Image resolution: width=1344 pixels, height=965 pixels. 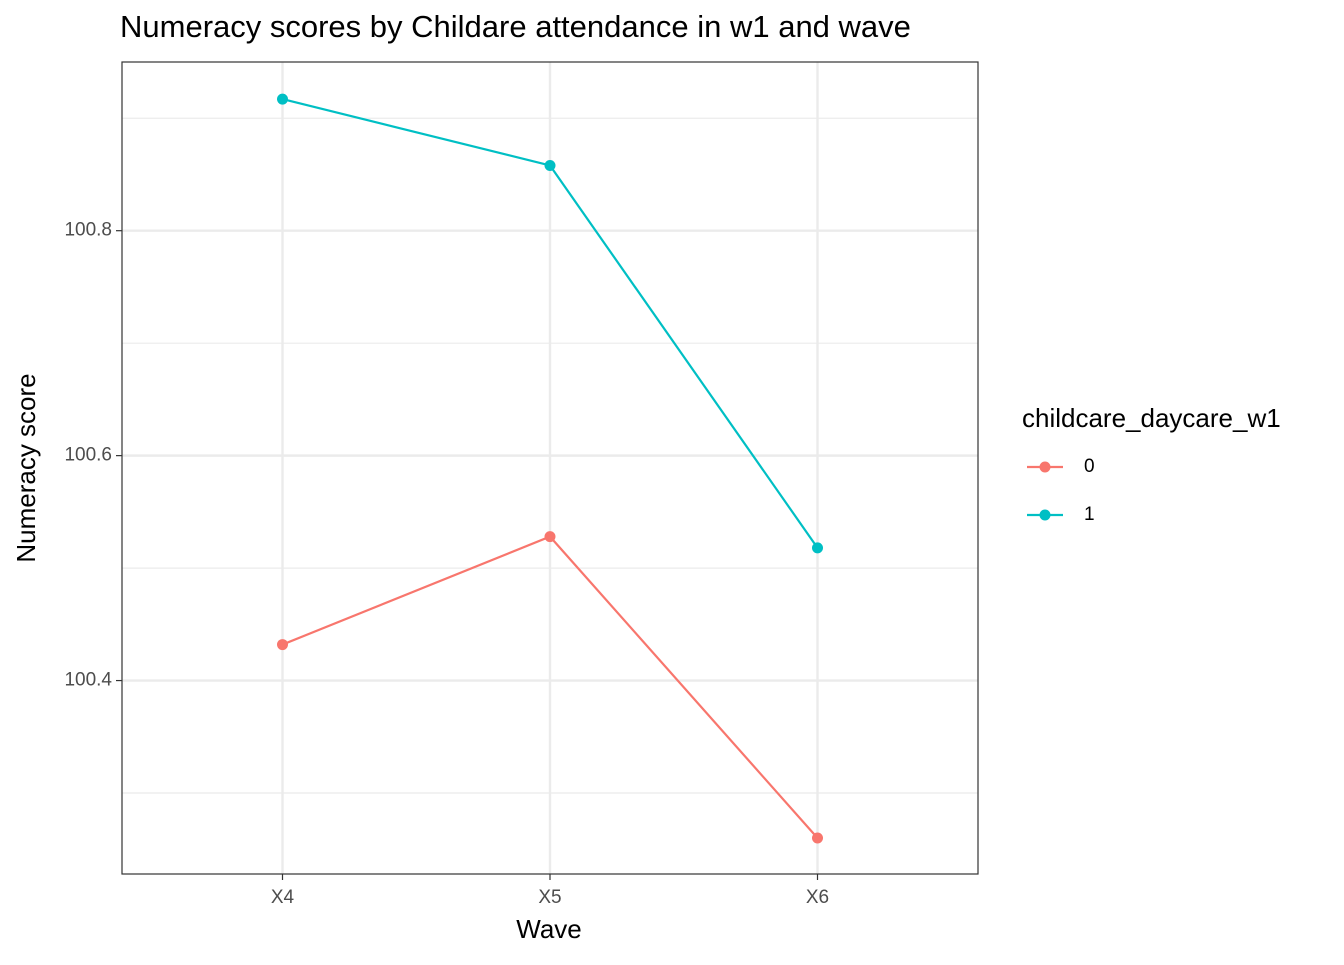 What do you see at coordinates (1089, 514) in the screenshot?
I see `legend-label: 1` at bounding box center [1089, 514].